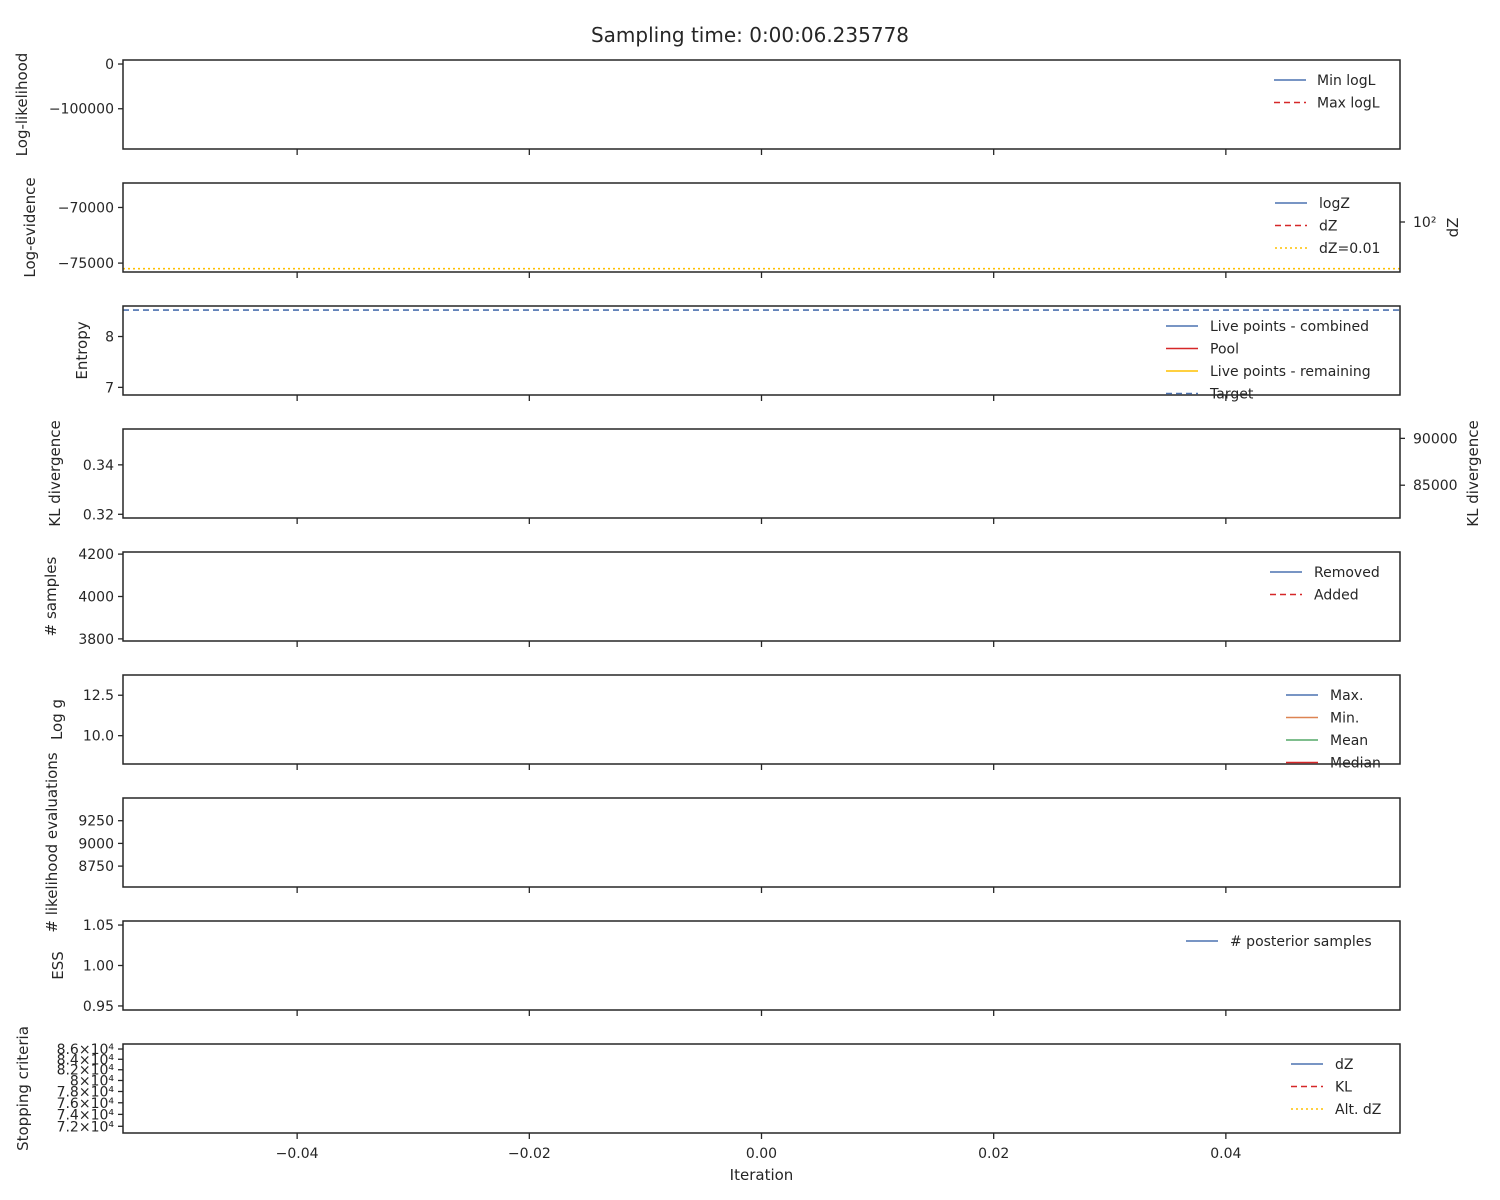  I want to click on y-tick-label: 7.6×10⁴, so click(86, 1104).